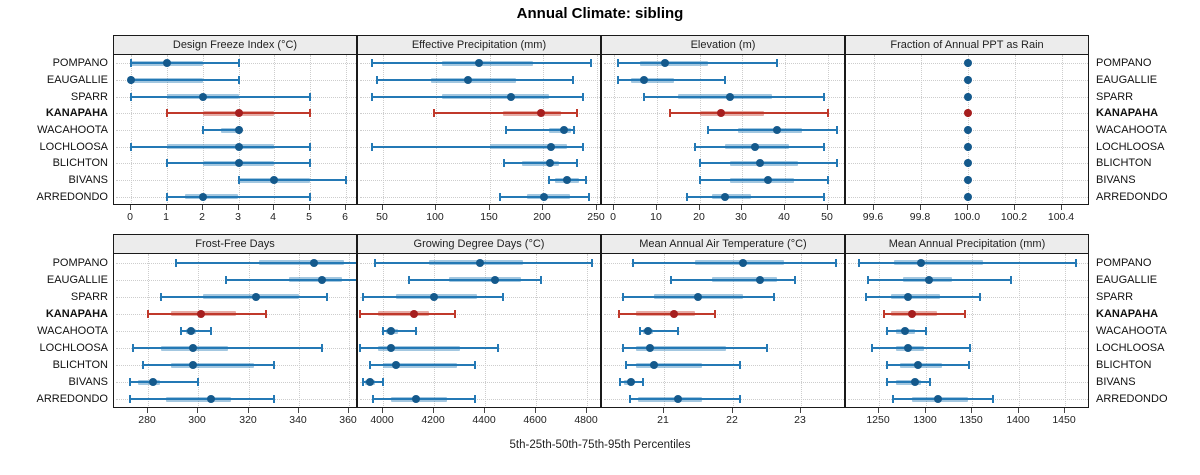  I want to click on panel-header-fraction-of-annual-ppt-as-rain: Fraction of Annual PPT as Rain, so click(967, 45).